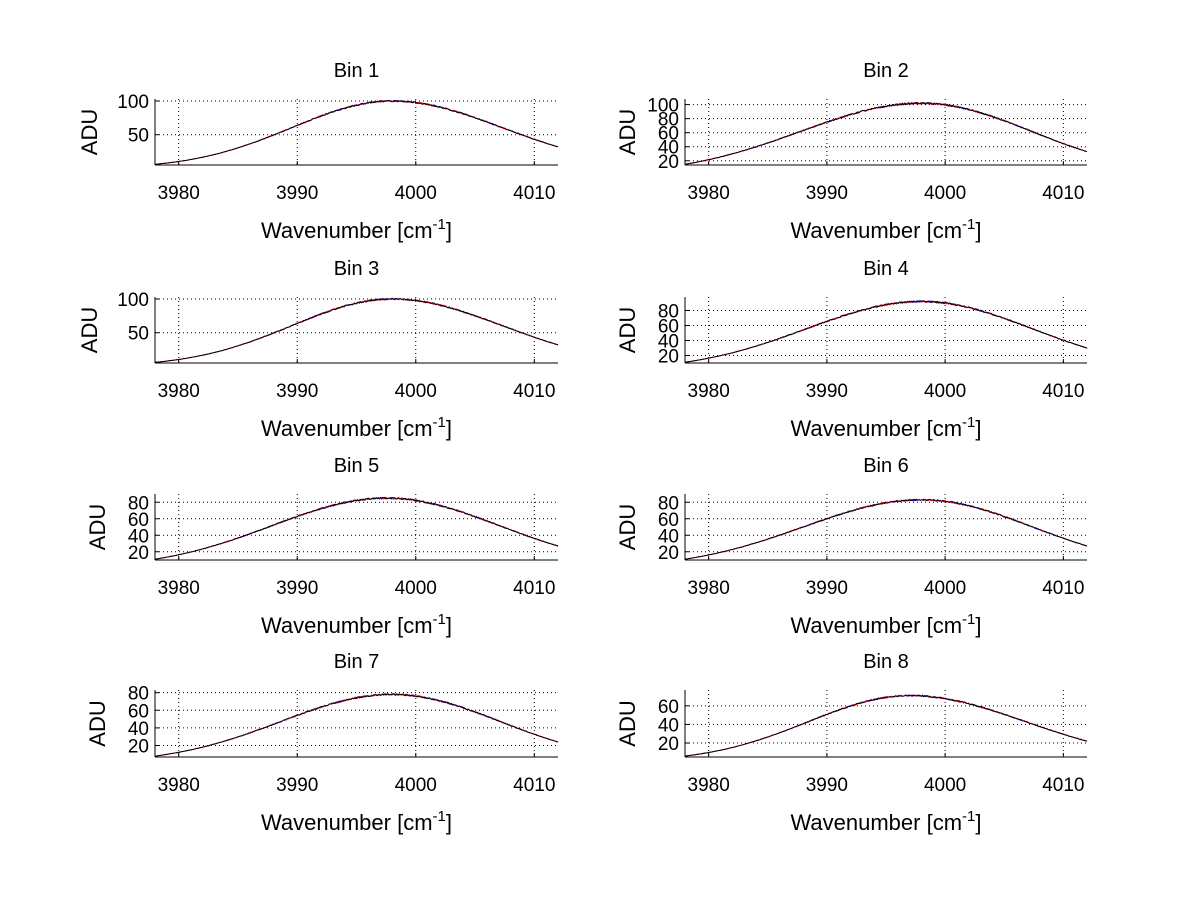  I want to click on subplot-title: Bin 4, so click(886, 269).